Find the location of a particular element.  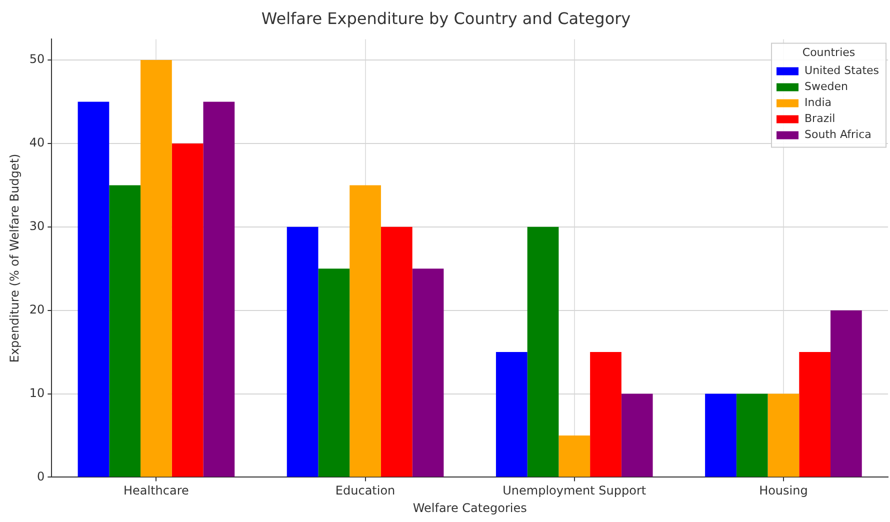

x-tick-label: Unemployment Support is located at coordinates (574, 491).